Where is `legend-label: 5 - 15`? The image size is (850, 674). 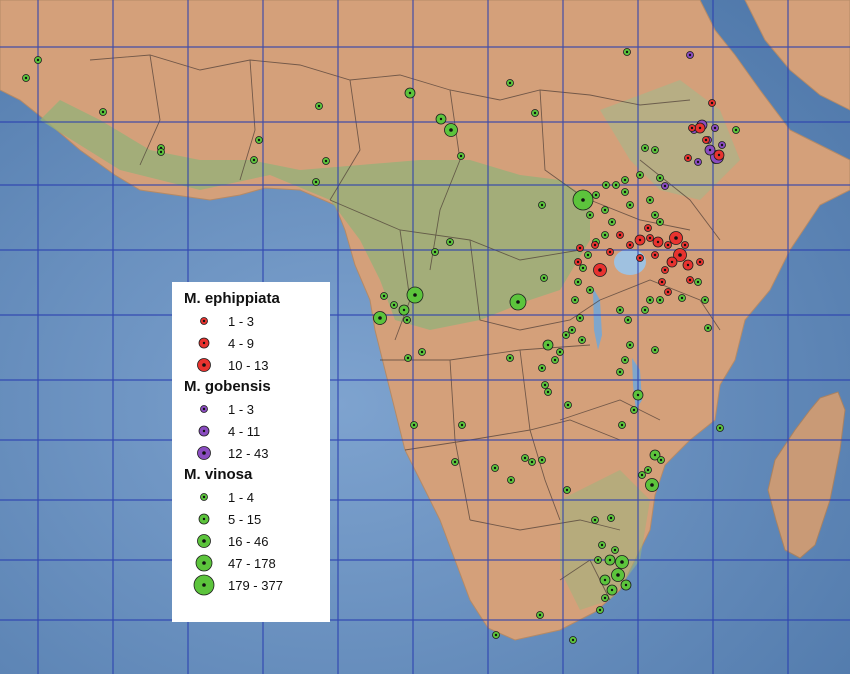 legend-label: 5 - 15 is located at coordinates (245, 519).